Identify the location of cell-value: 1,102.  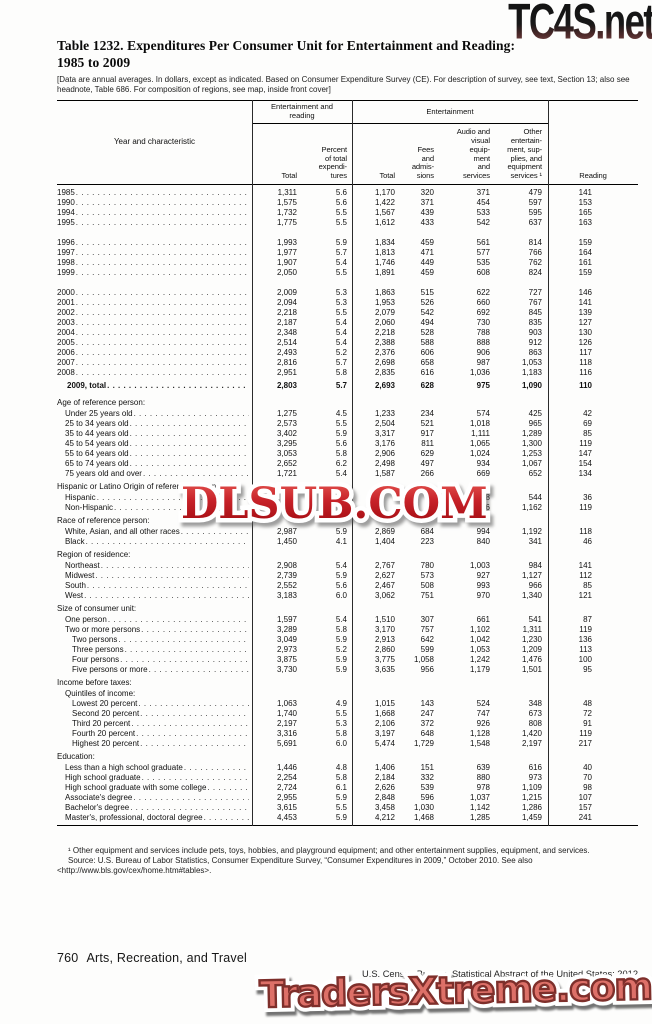
(479, 629).